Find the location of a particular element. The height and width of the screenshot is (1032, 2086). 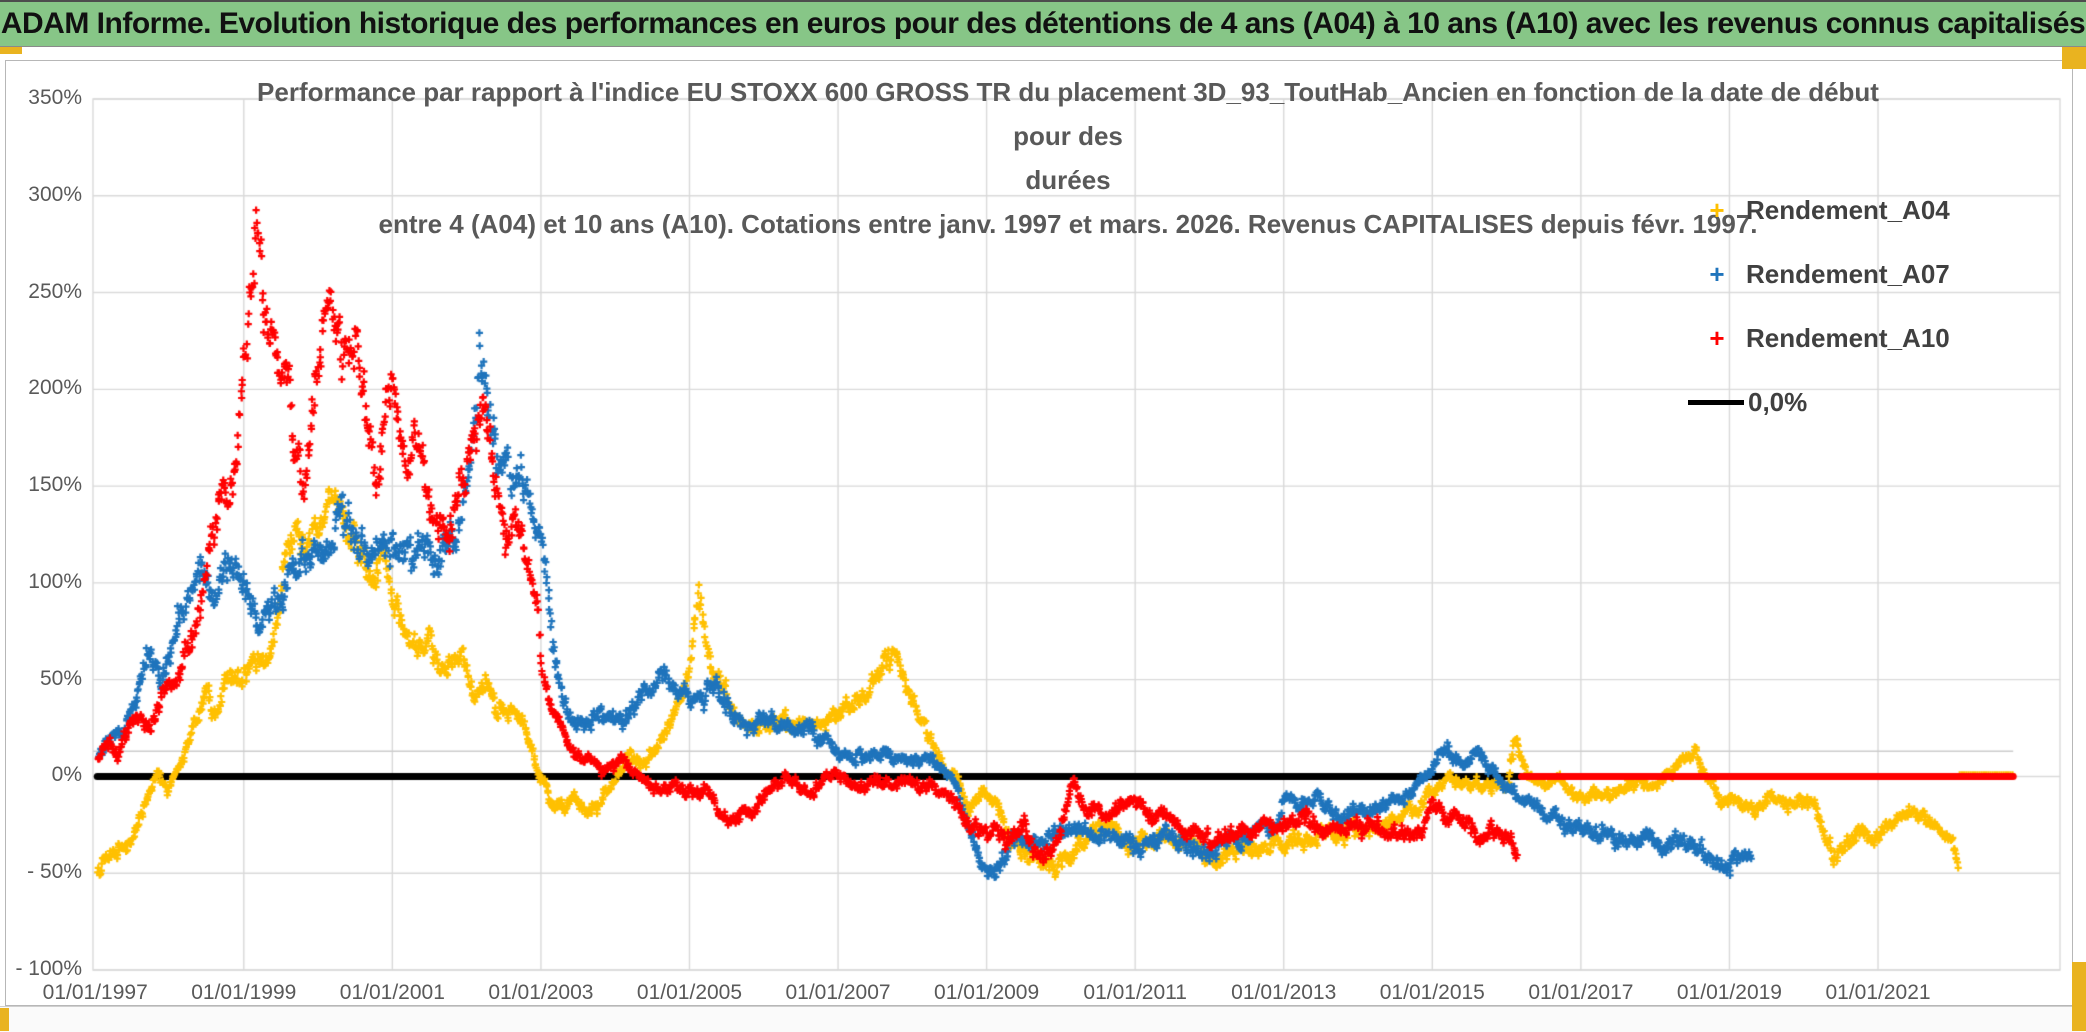

x-tick-label: 01/01/2013 is located at coordinates (1284, 992).